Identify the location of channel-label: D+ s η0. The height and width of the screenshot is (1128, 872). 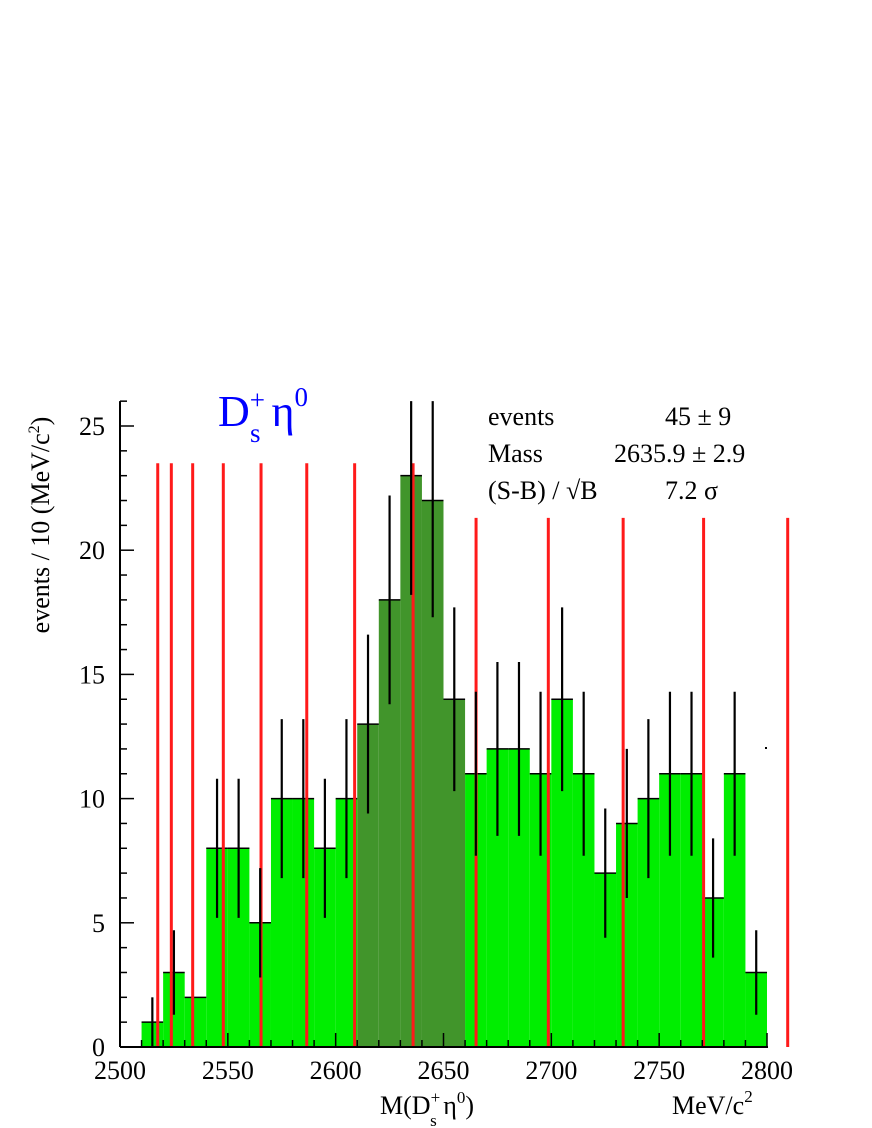
(263, 415).